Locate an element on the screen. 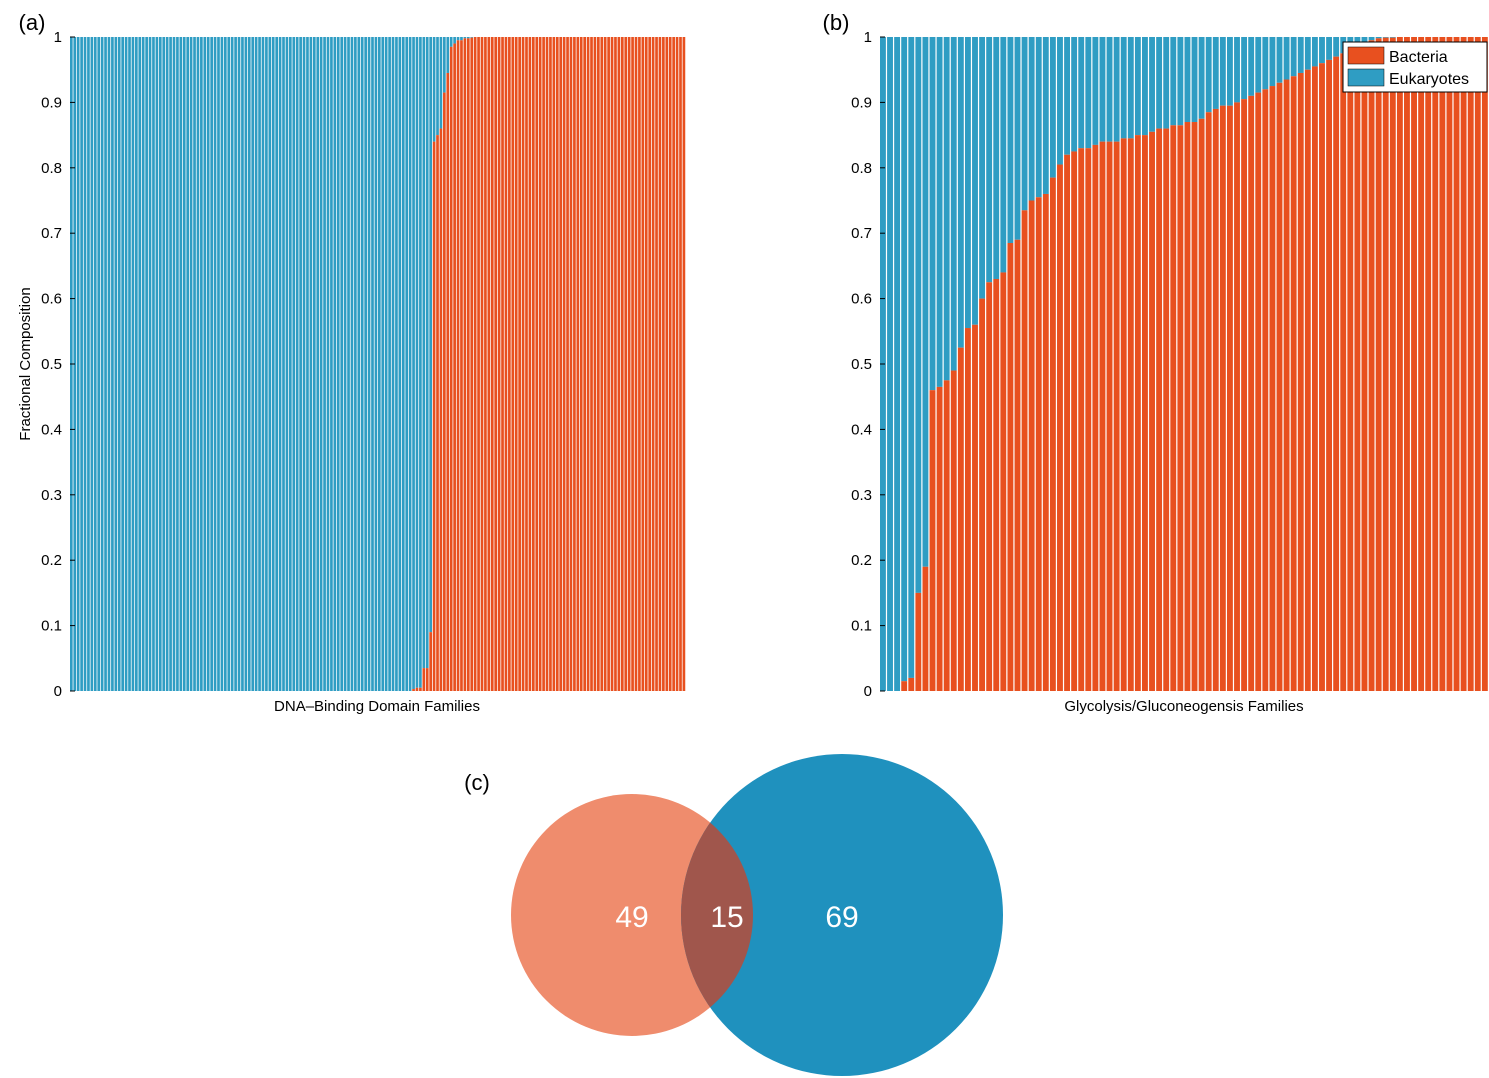 The width and height of the screenshot is (1489, 1078). panel-a-y-axis-label: Fractional Composition is located at coordinates (25, 363).